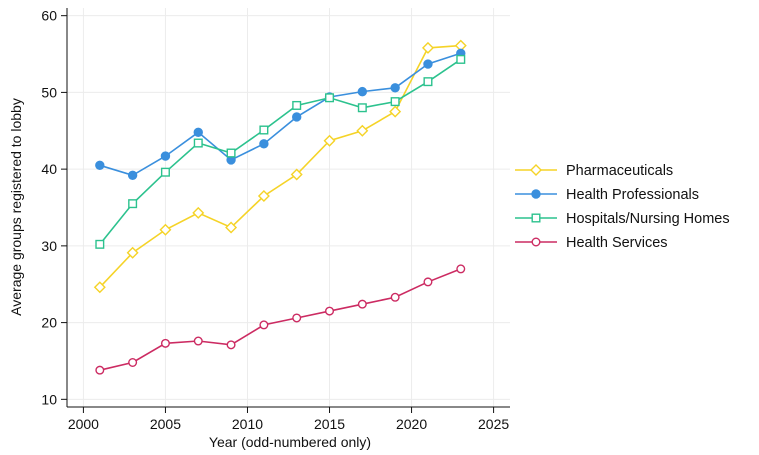 This screenshot has height=455, width=759. Describe the element at coordinates (49, 16) in the screenshot. I see `y-tick-label: 60` at that location.